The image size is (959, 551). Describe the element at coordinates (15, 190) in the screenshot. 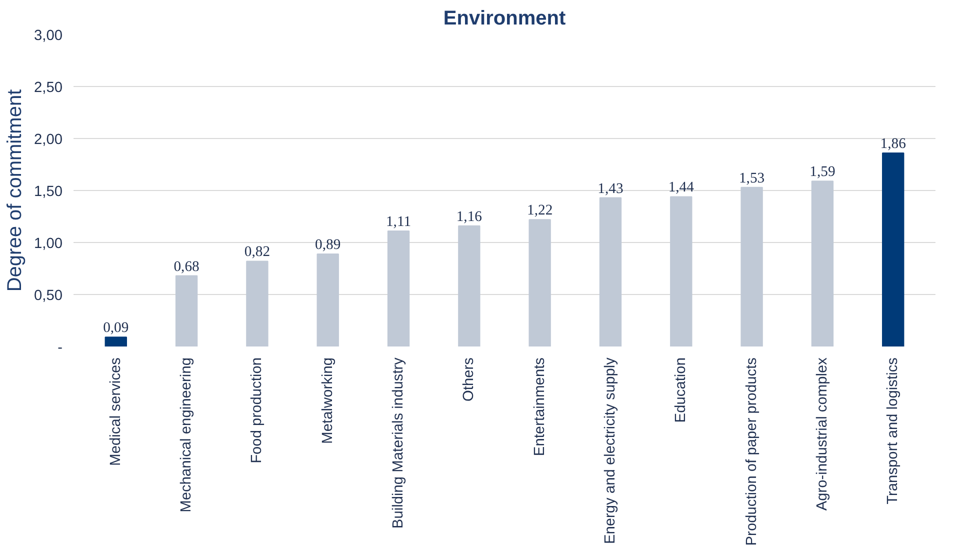

I see `y-axis-title: Degree of commitment` at that location.